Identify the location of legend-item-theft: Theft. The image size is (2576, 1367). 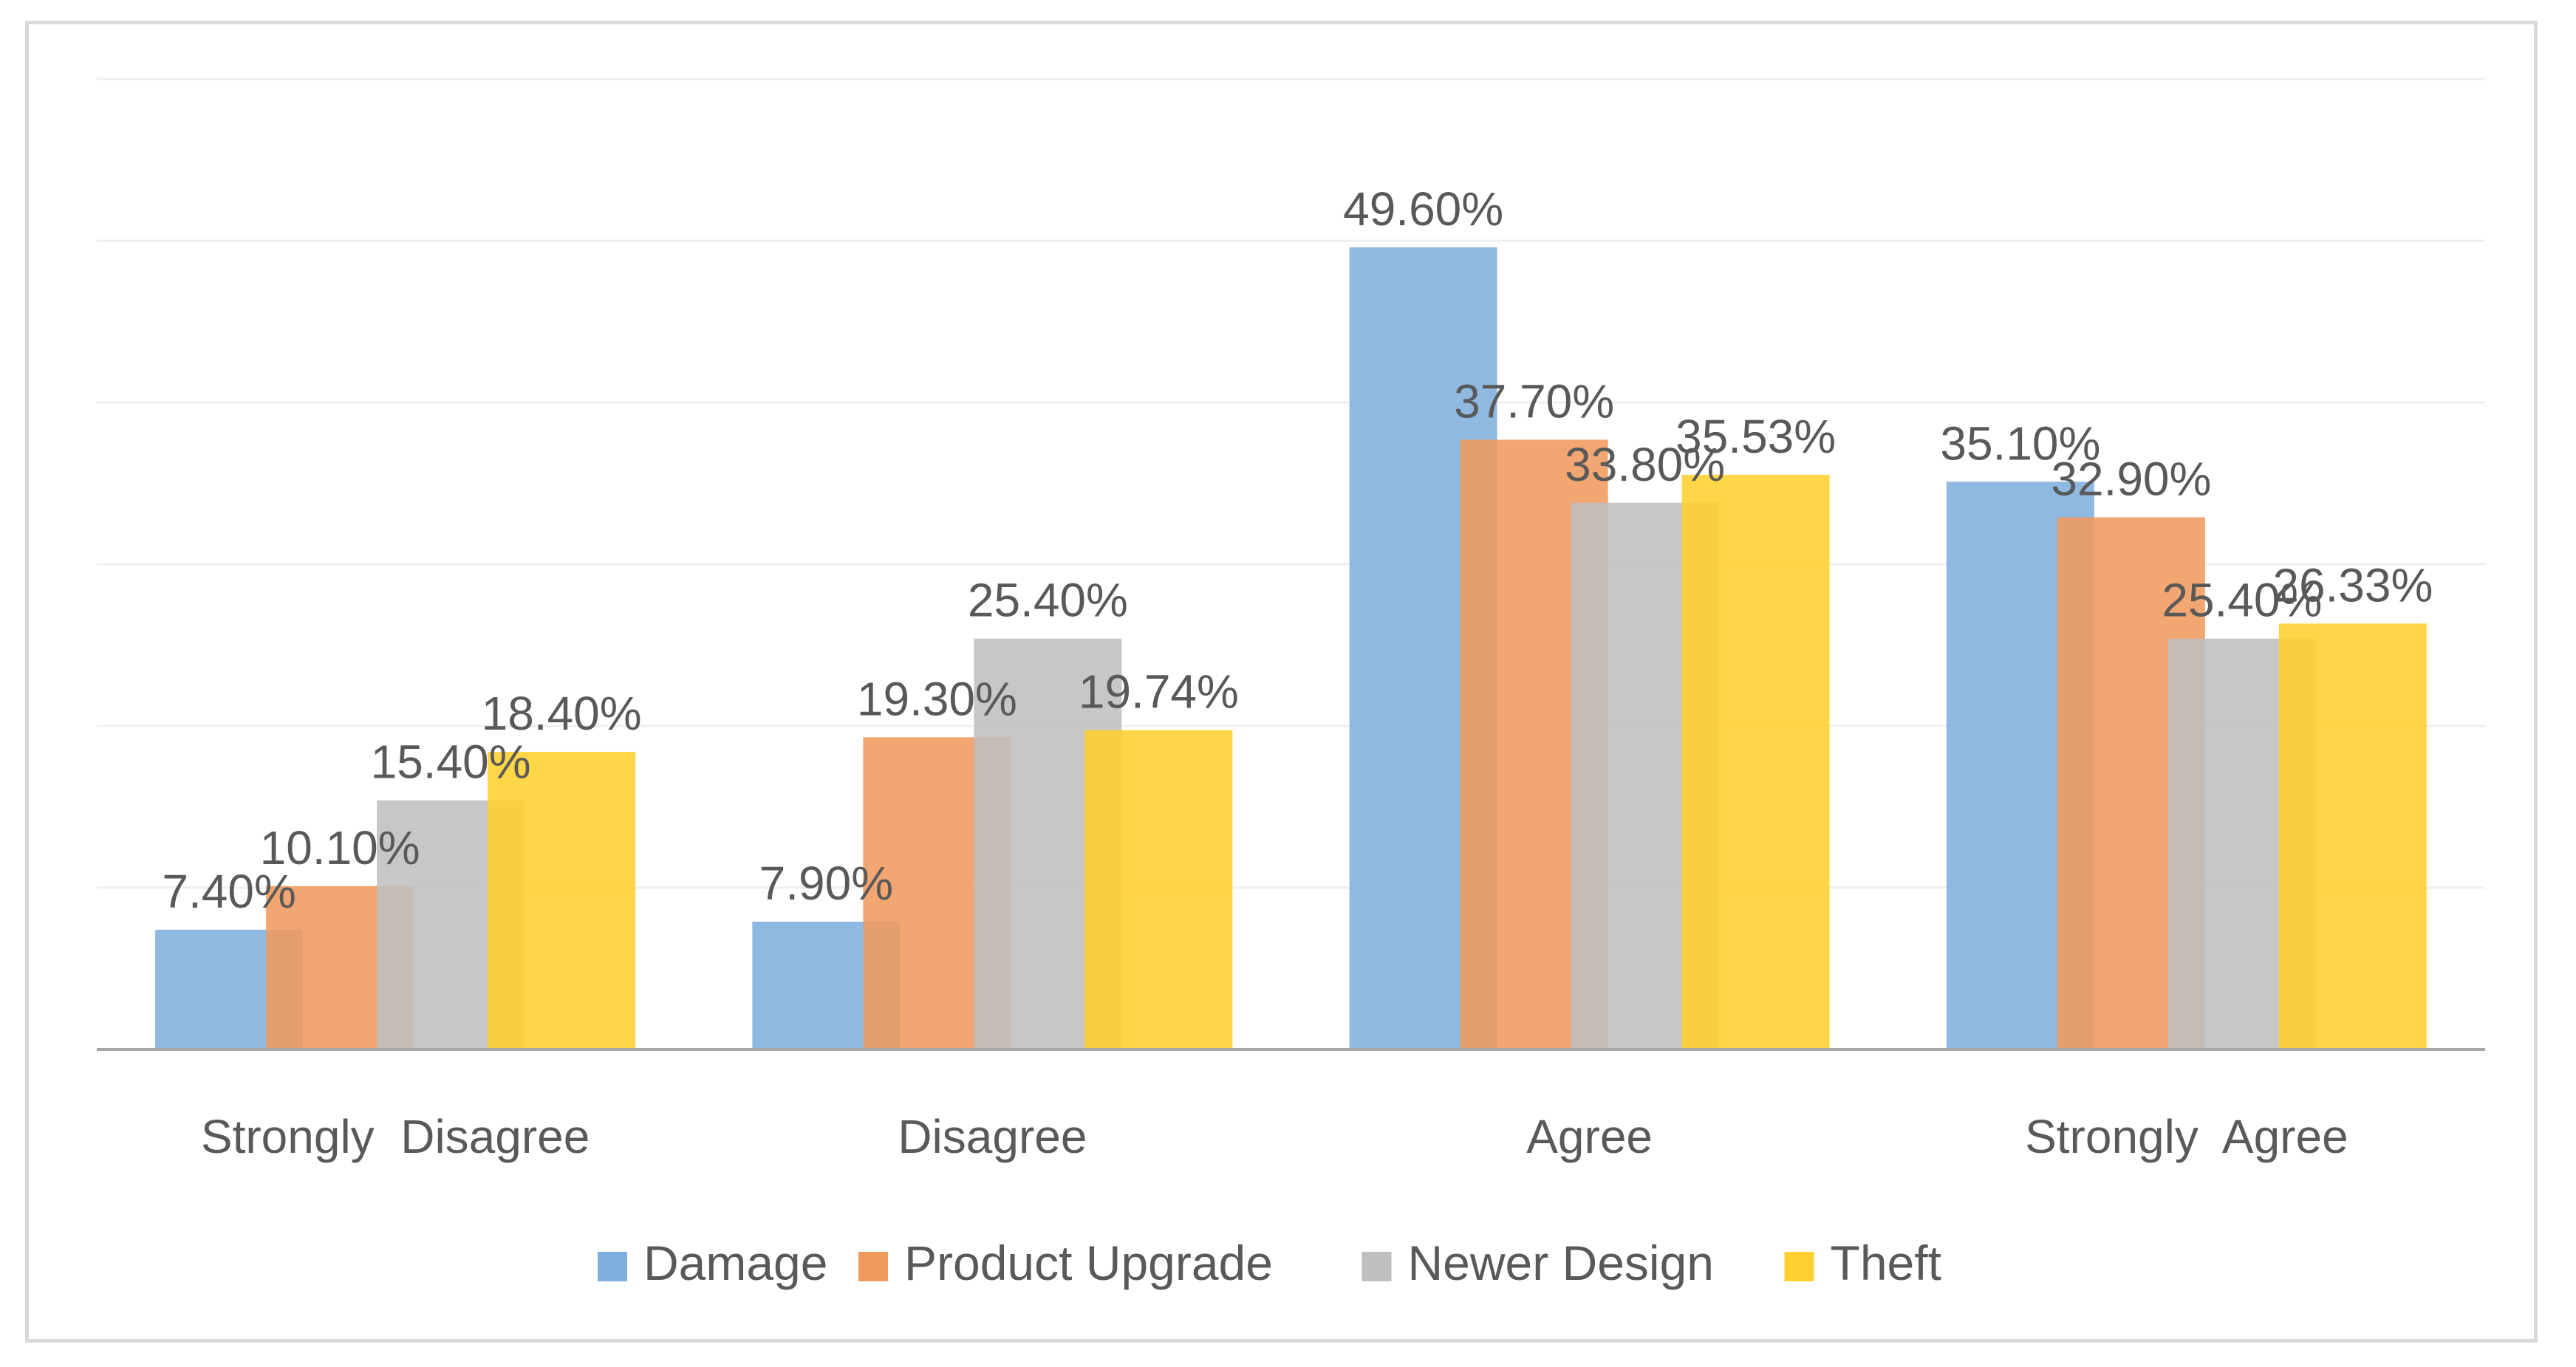
(1863, 1263).